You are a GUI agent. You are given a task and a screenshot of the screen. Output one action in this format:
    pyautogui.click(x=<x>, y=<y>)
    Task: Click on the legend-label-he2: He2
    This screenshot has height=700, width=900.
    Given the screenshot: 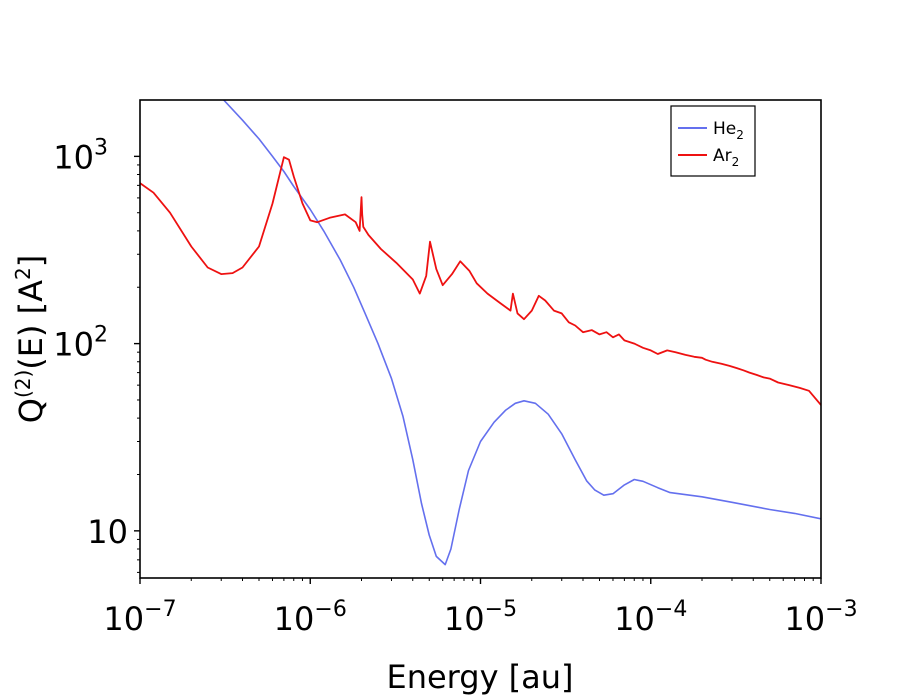 What is the action you would take?
    pyautogui.click(x=728, y=130)
    